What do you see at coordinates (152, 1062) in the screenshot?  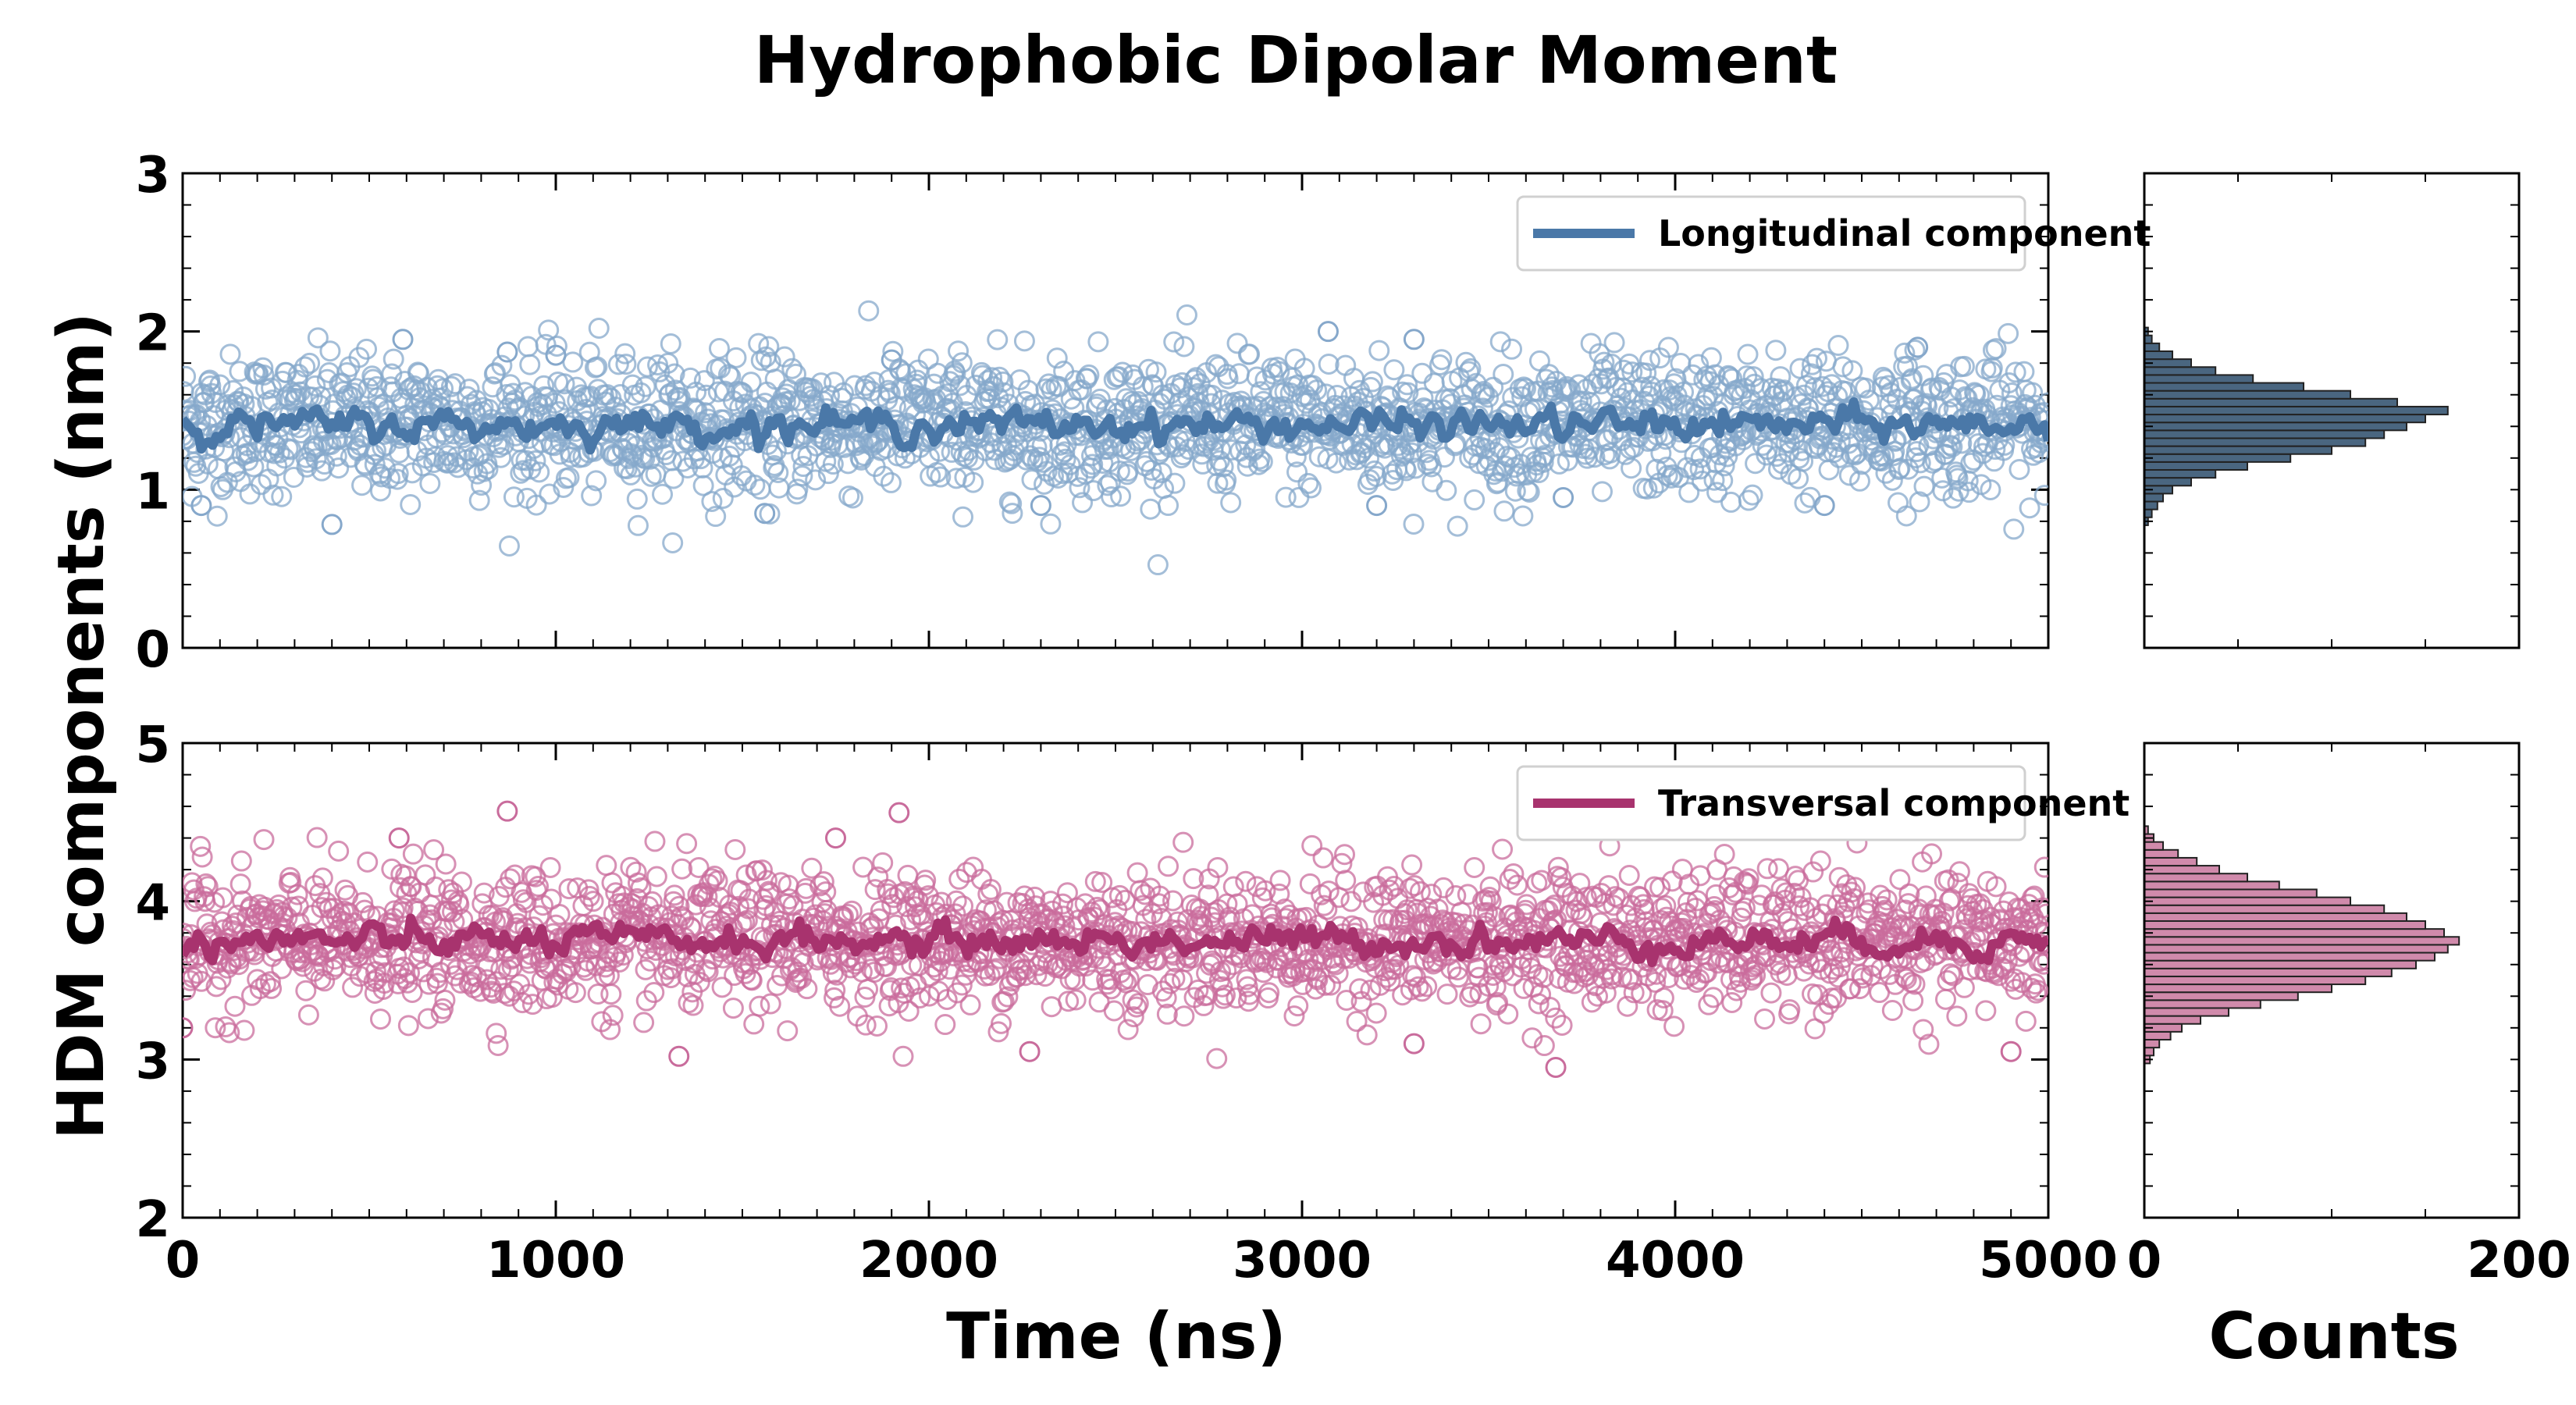 I see `bottom-ytick-label: 3` at bounding box center [152, 1062].